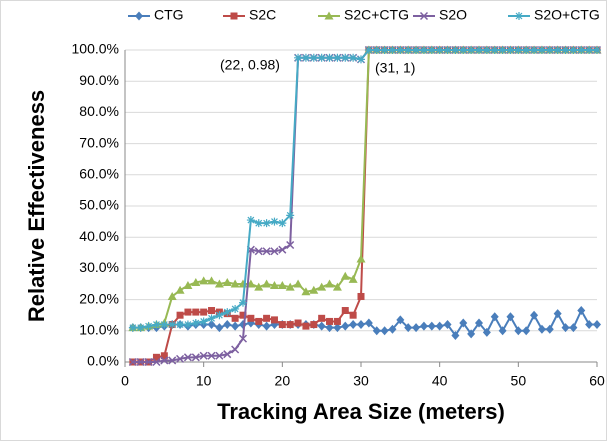  What do you see at coordinates (99, 330) in the screenshot?
I see `y-tick-label: 10.0%` at bounding box center [99, 330].